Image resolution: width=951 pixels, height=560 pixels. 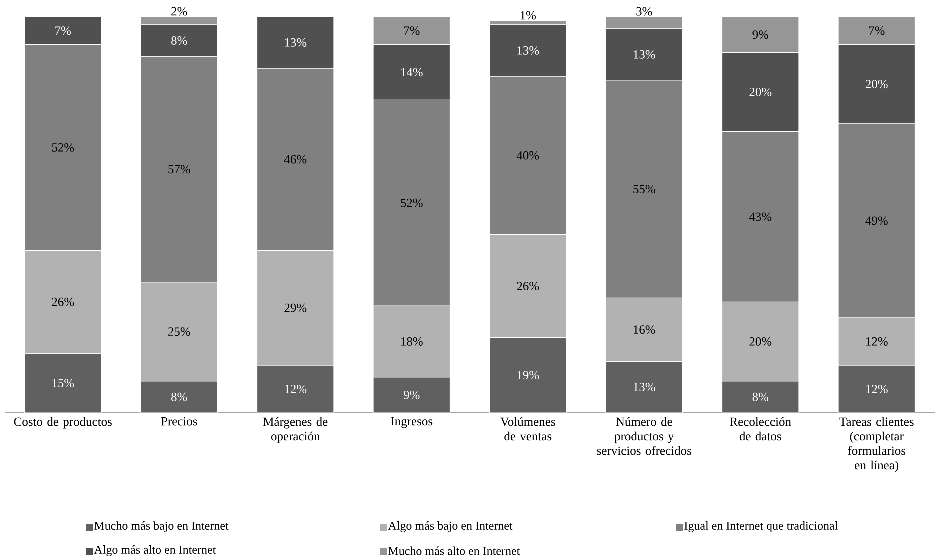 I want to click on x-tick-label: Recolección de datos, so click(x=761, y=429).